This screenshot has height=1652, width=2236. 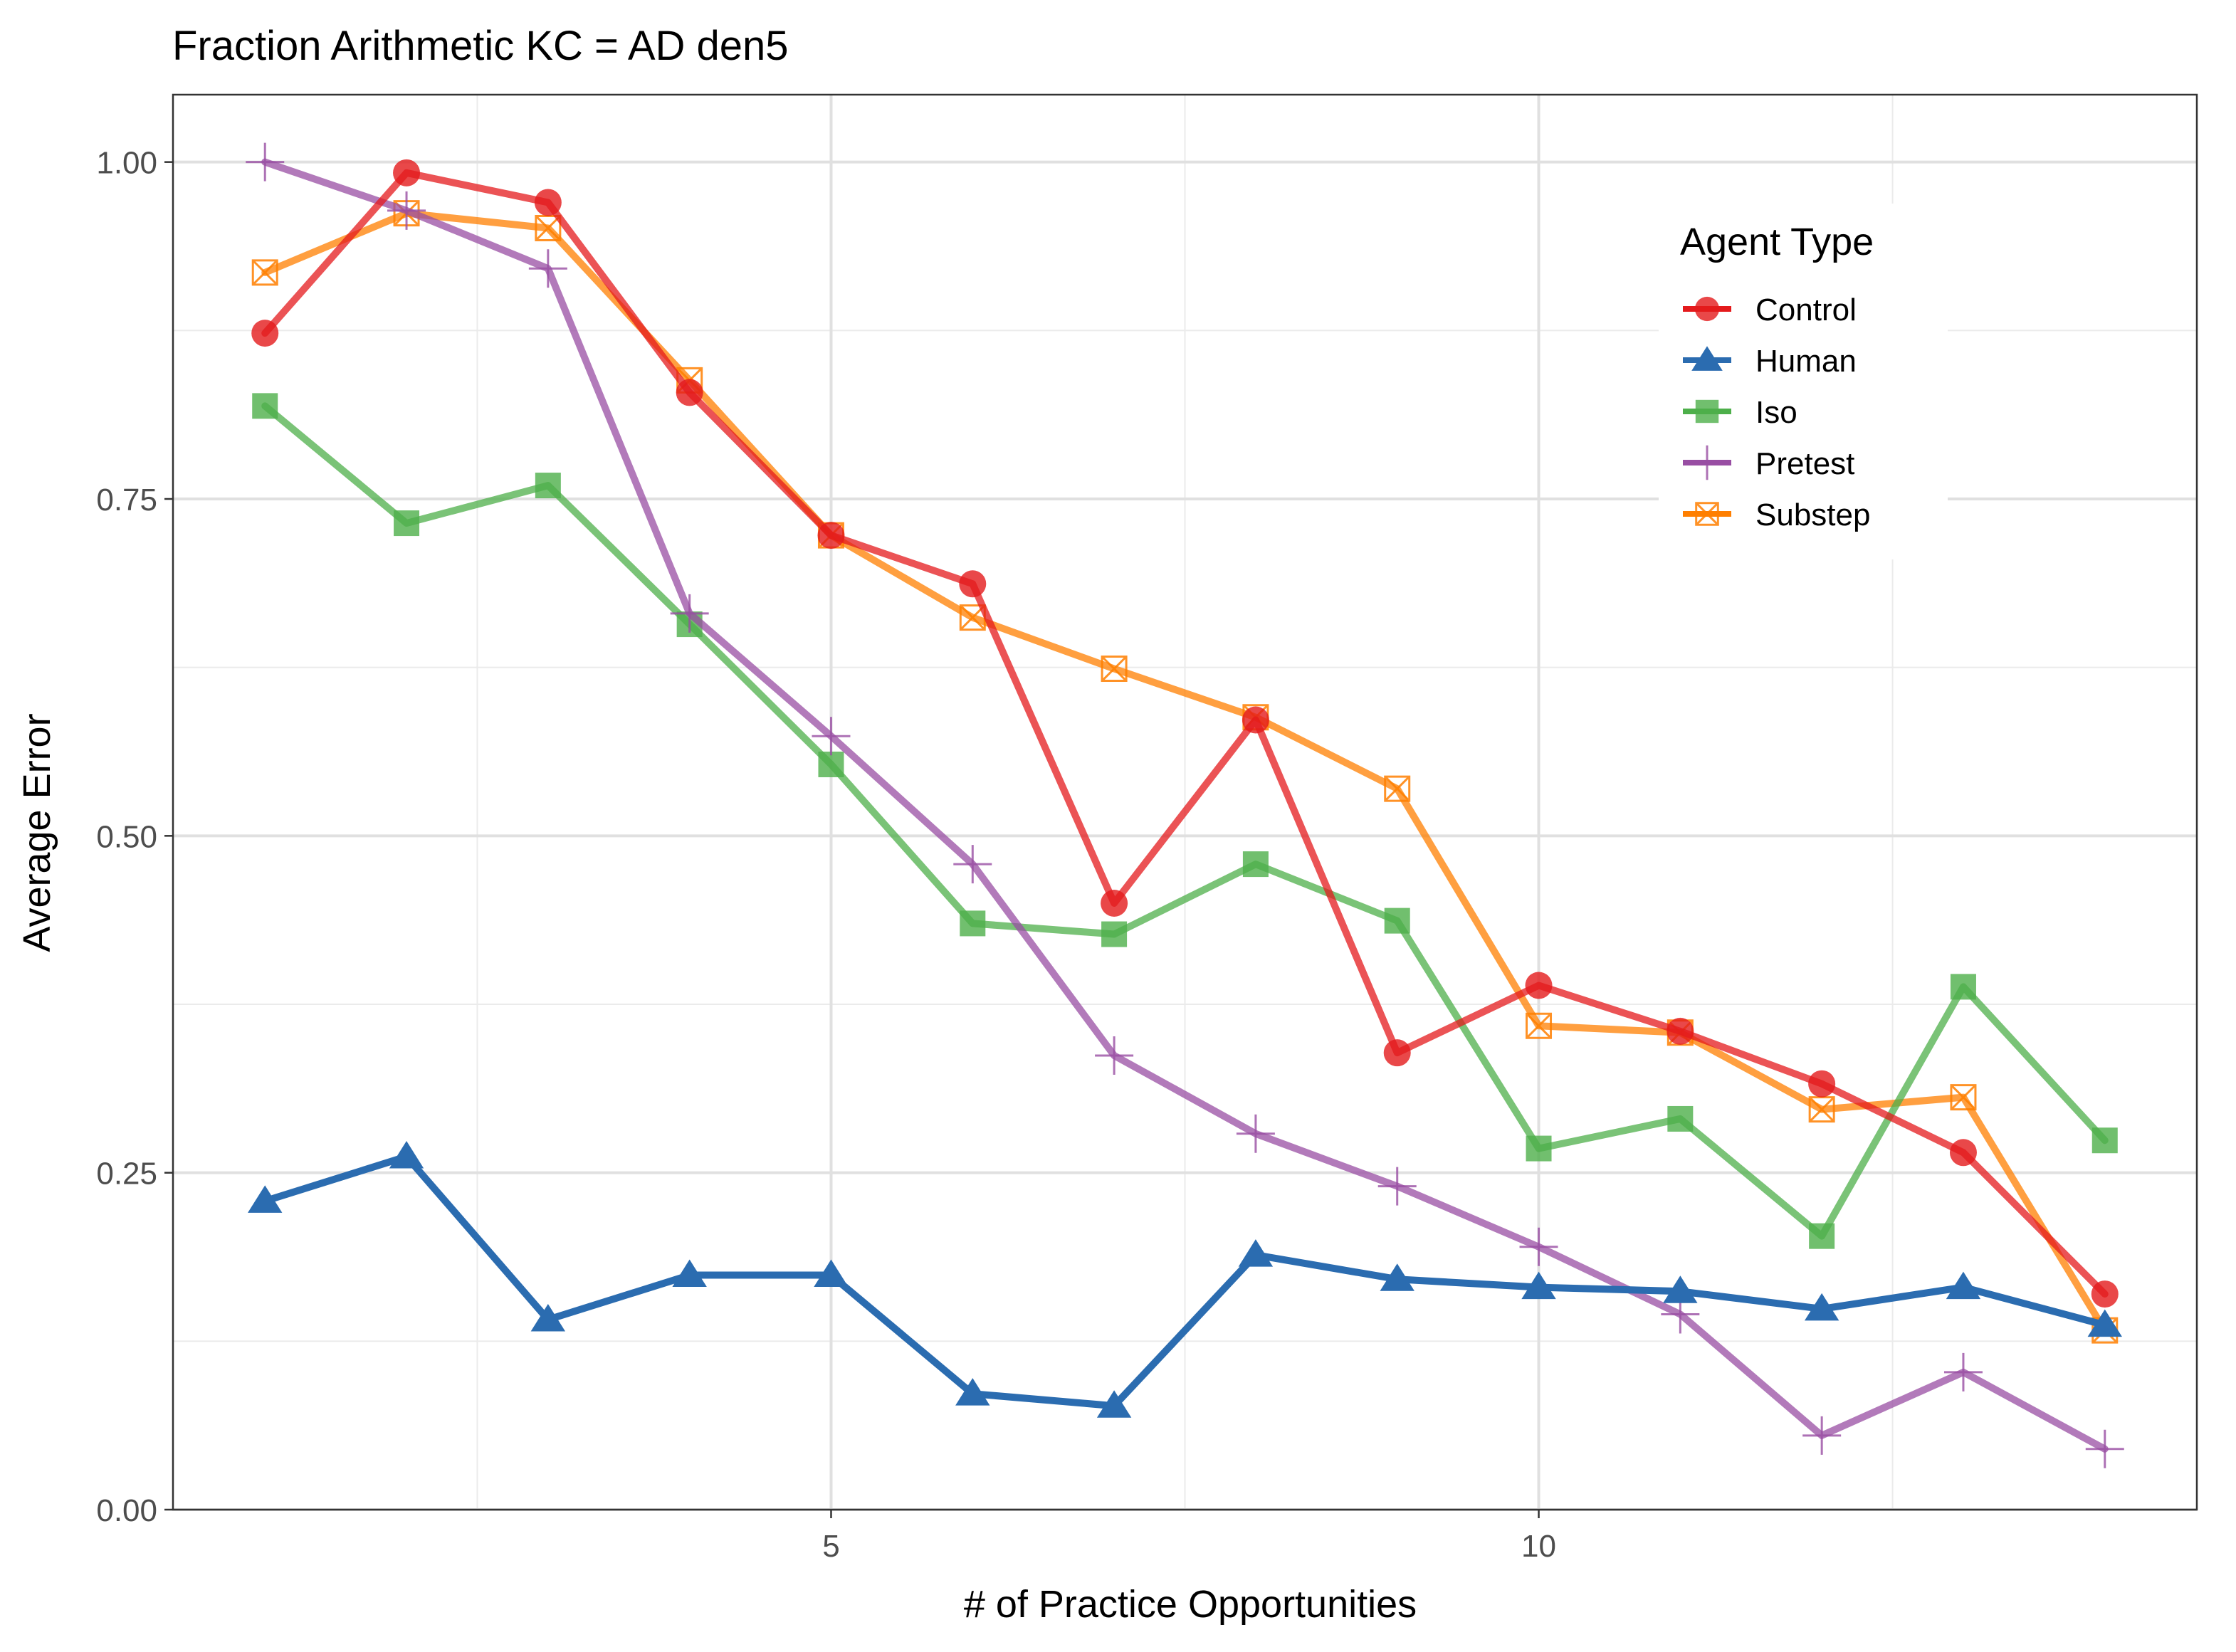 I want to click on y-axis-label: Average Error, so click(x=37, y=832).